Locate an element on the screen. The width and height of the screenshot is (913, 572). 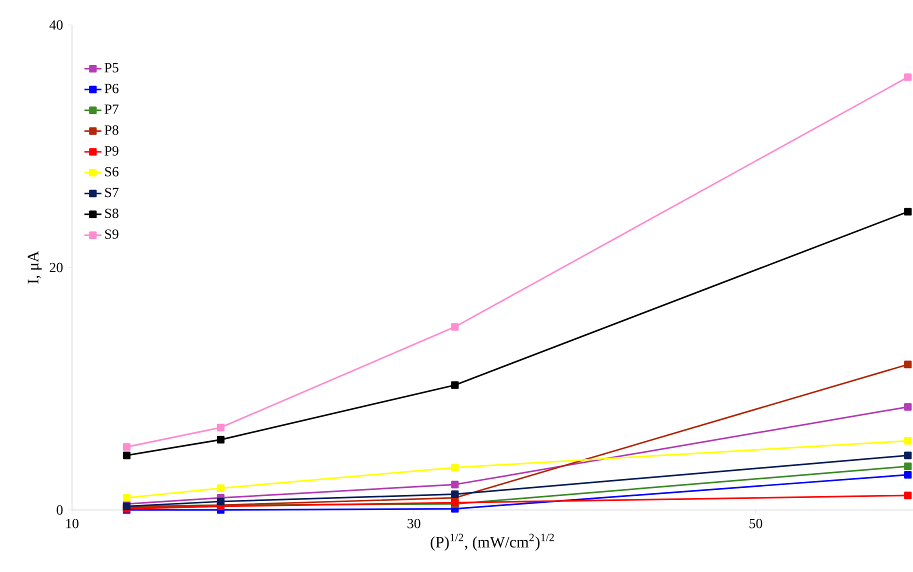
x-axis-title: (P)$^{1/2}$, (mW/cm$^{2}$)$^{1/2}$ is located at coordinates (492, 542).